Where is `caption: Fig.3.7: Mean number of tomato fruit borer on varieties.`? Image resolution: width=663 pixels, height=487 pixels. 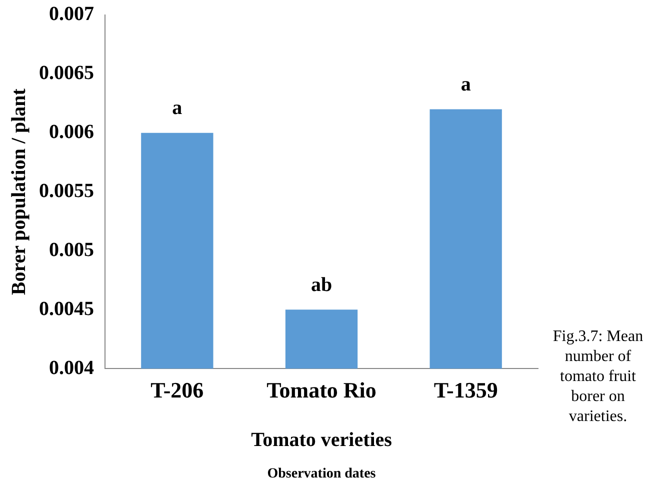
caption: Fig.3.7: Mean number of tomato fruit borer on varieties. is located at coordinates (598, 376).